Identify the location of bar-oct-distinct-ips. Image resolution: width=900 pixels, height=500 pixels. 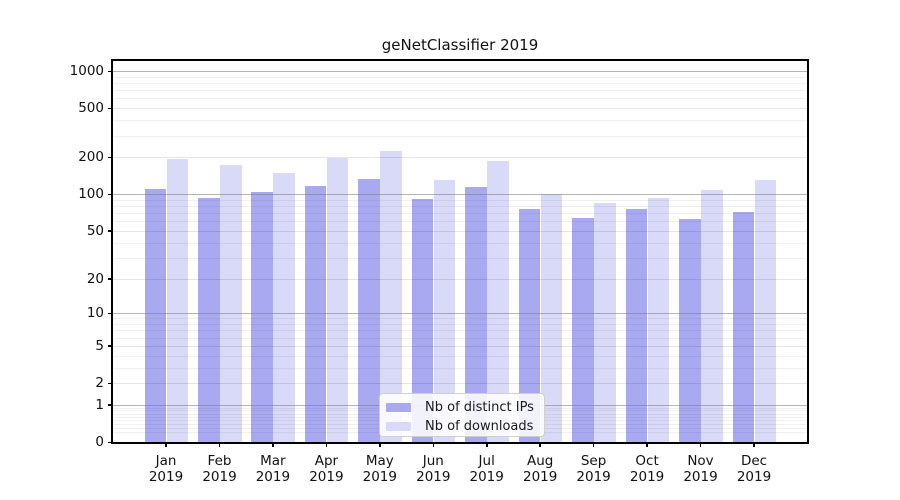
(636, 325).